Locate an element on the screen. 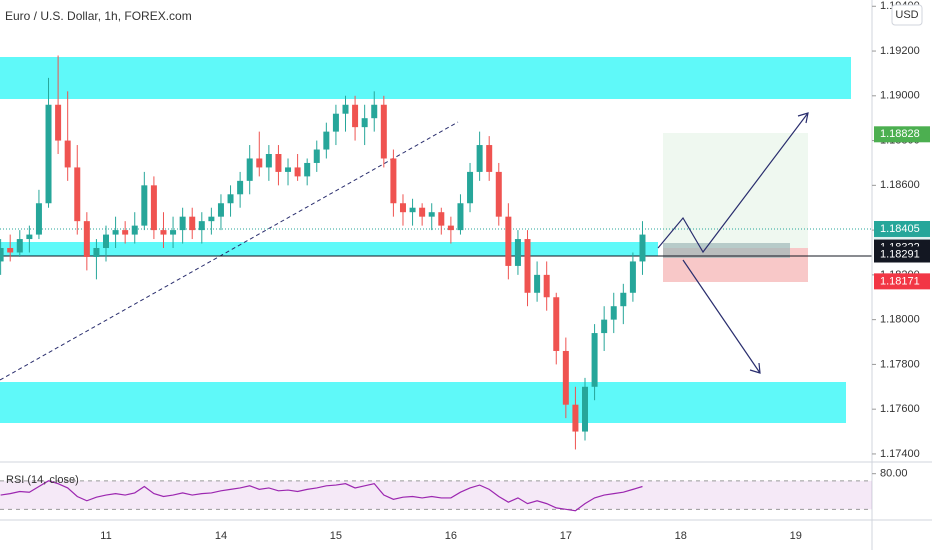 The width and height of the screenshot is (932, 550). support-zone is located at coordinates (423, 402).